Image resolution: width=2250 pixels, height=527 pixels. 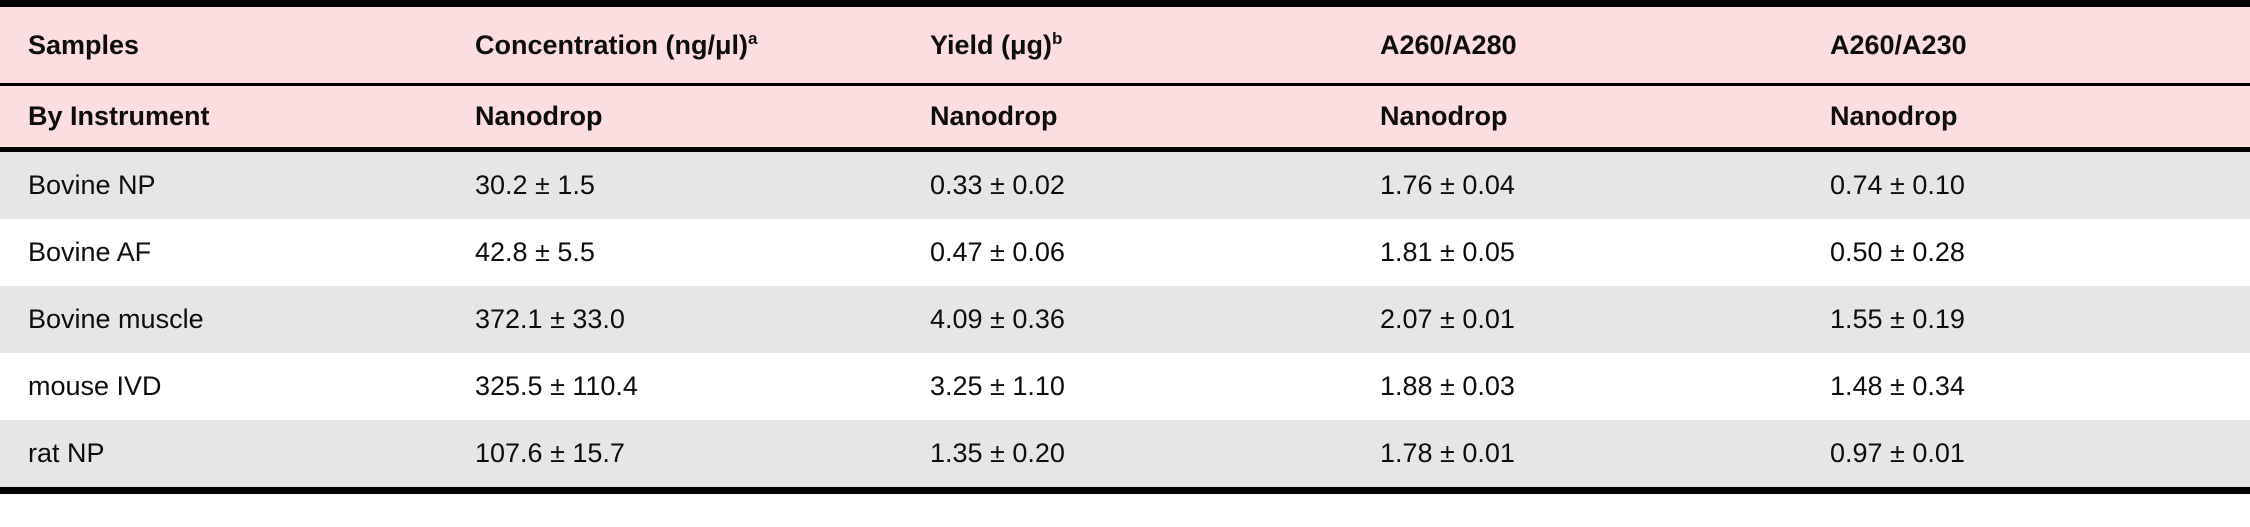 I want to click on header-yield: Yield (μg)b, so click(x=1130, y=44).